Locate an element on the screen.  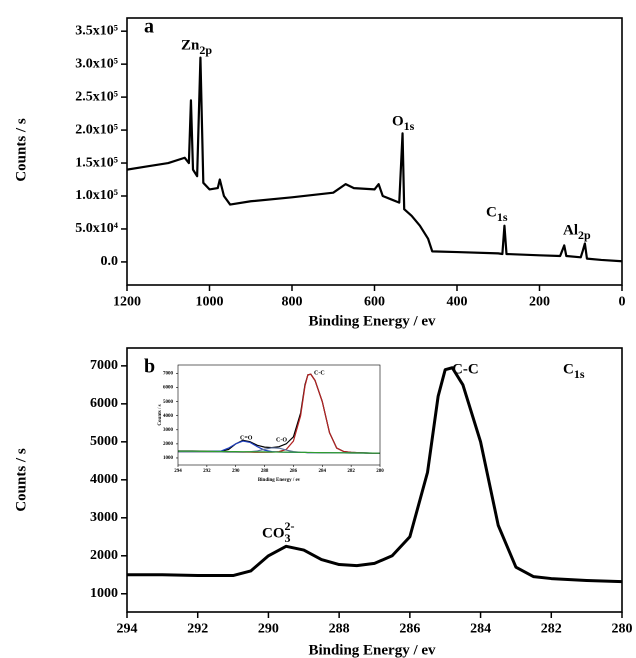
annotation: C=O is located at coordinates (246, 438).